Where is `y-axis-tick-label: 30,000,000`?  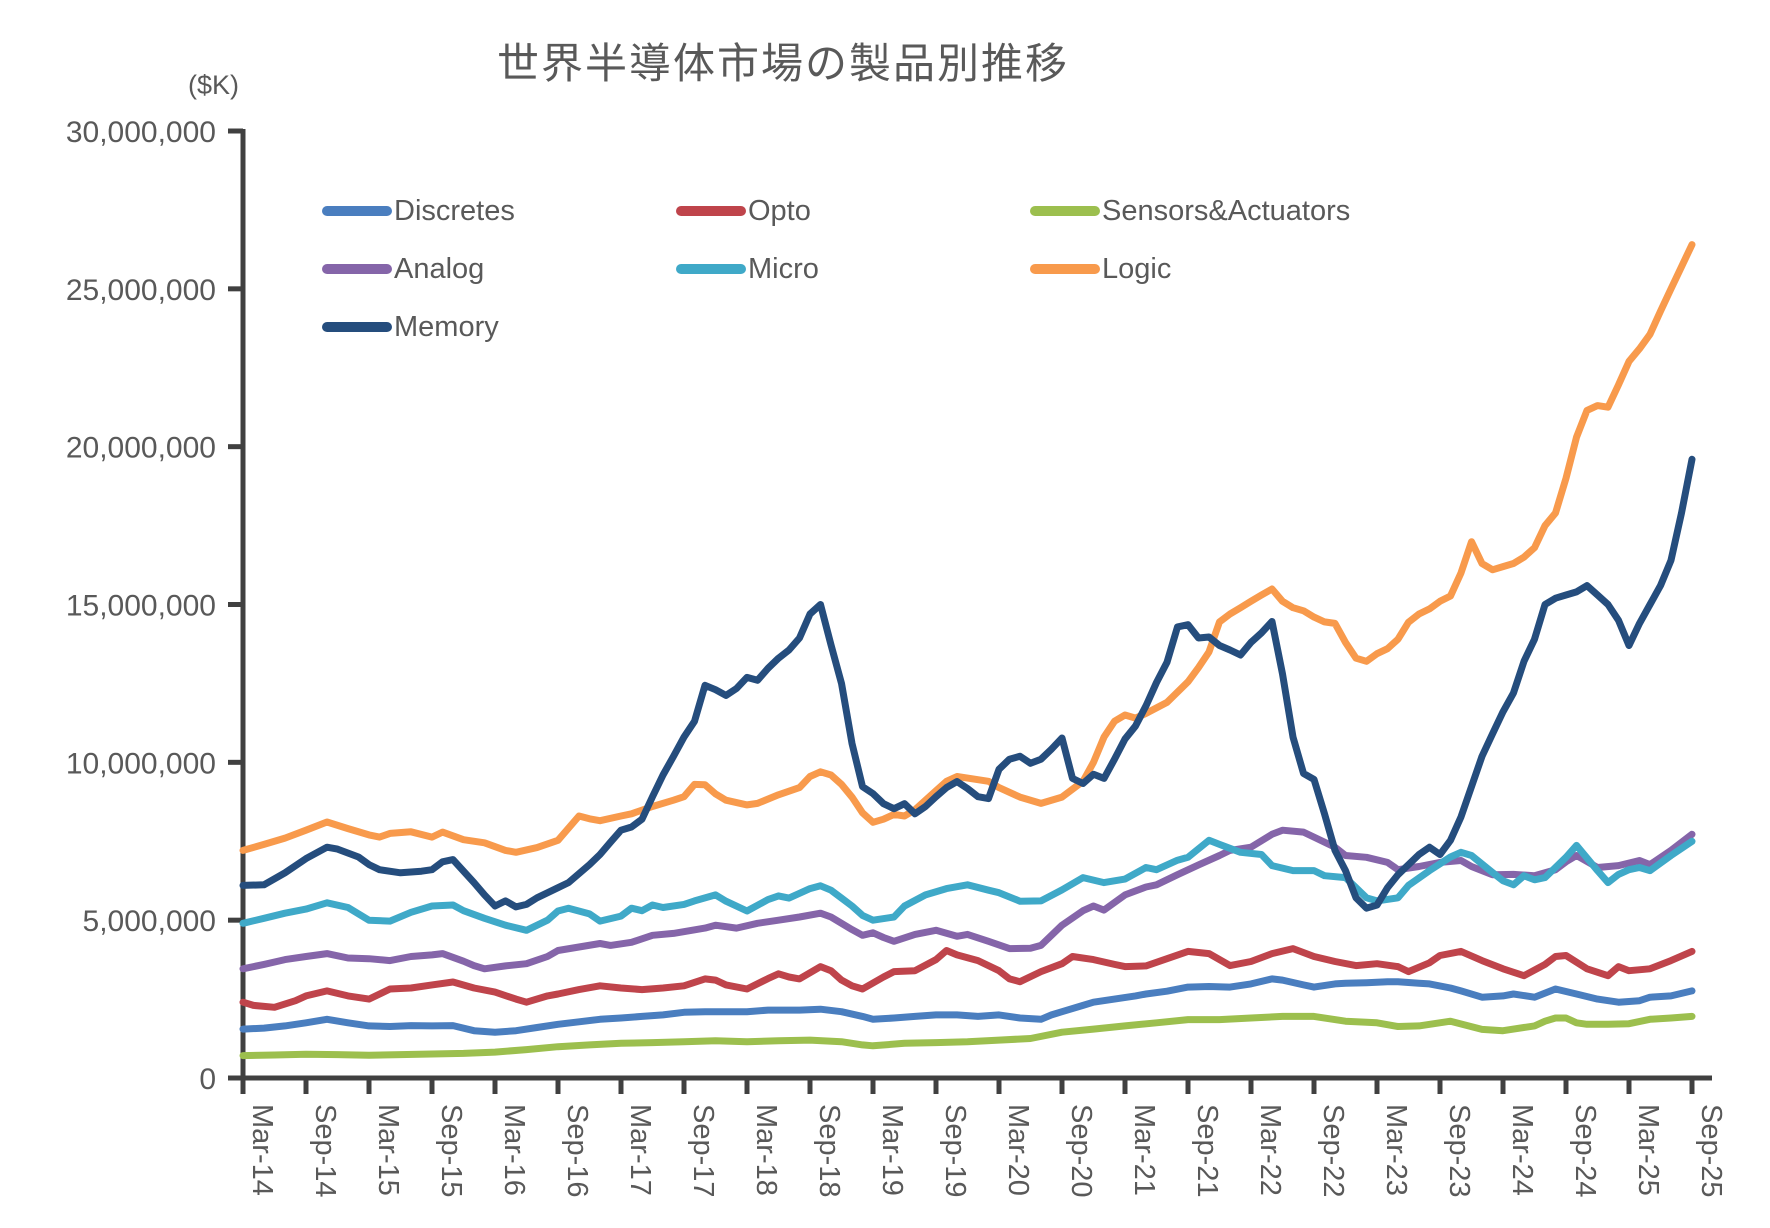
y-axis-tick-label: 30,000,000 is located at coordinates (141, 132).